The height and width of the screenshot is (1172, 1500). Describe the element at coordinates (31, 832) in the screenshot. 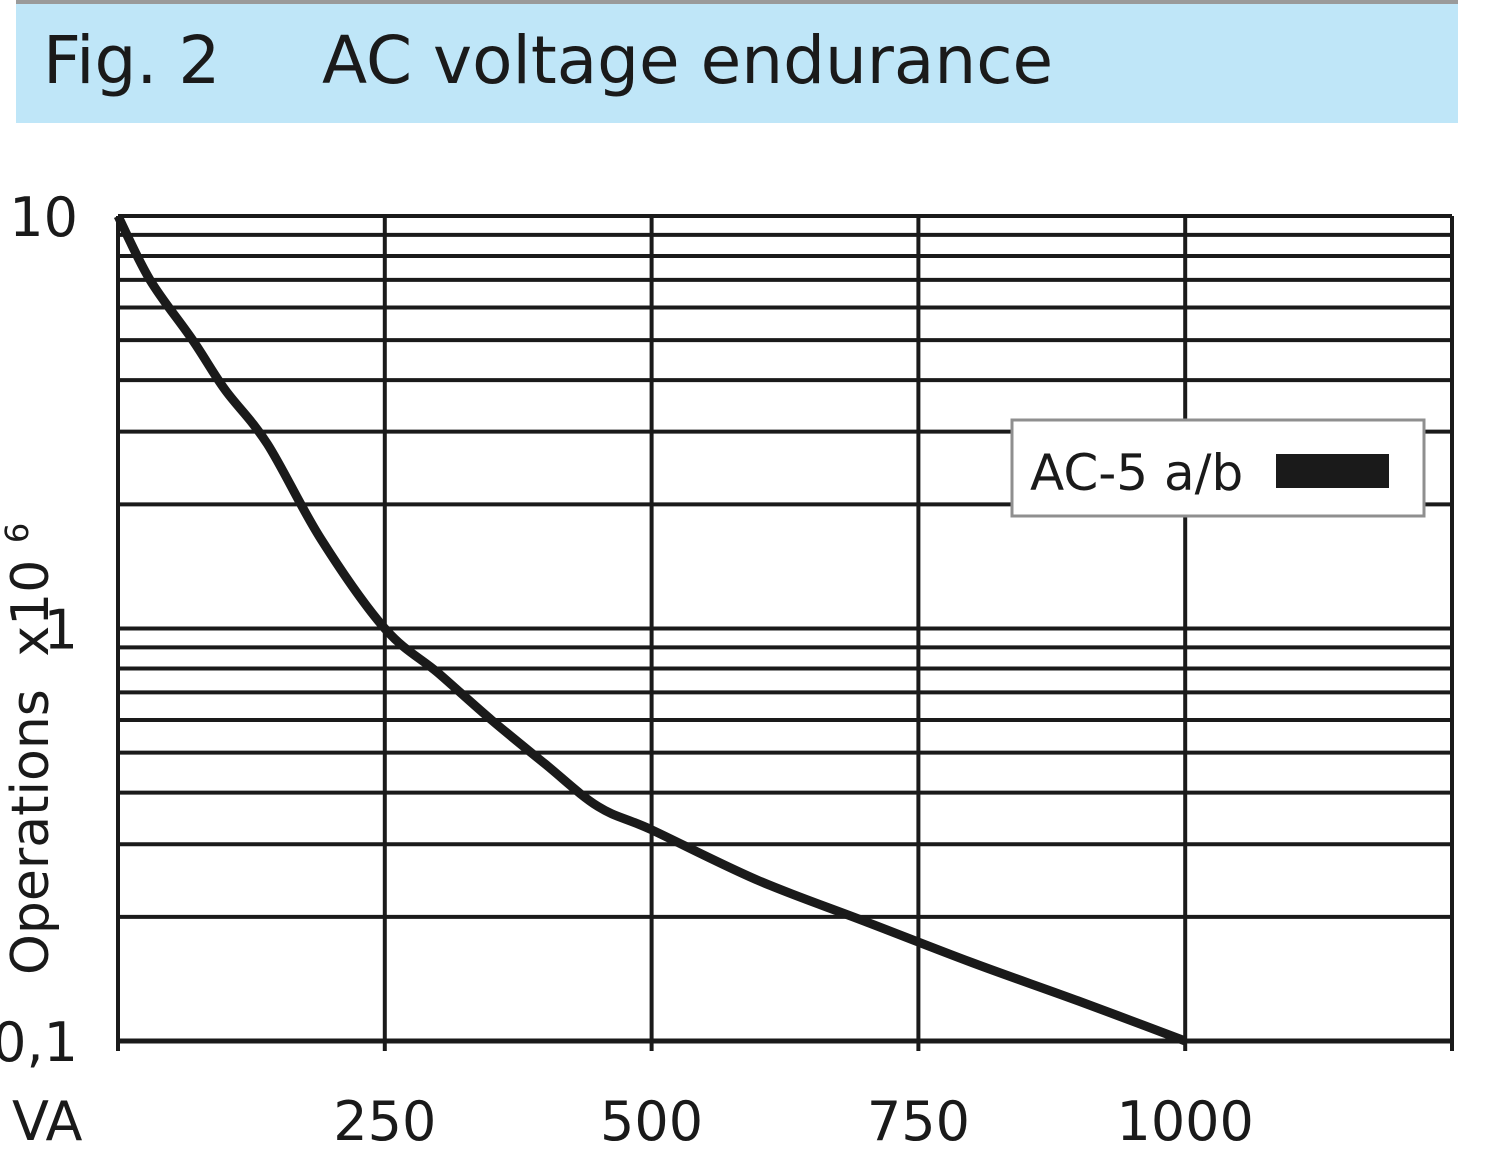

I see `y-axis-label-text: Operations` at that location.